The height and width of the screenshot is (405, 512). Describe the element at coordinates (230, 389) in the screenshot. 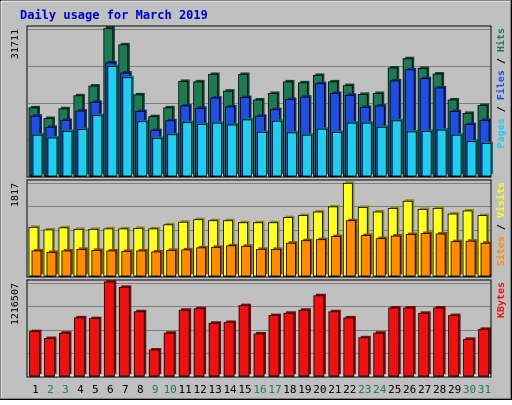

I see `x-tick-label-day-14: 14` at that location.